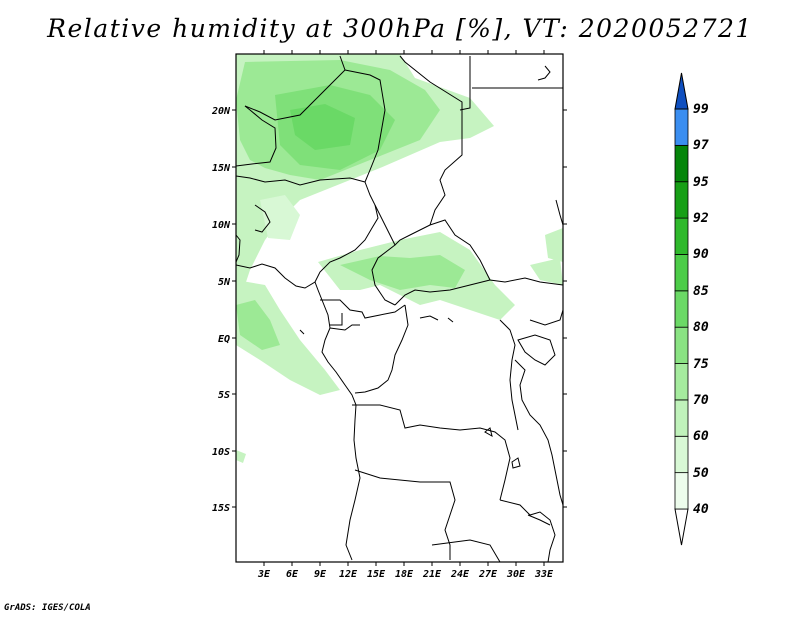 Image resolution: width=800 pixels, height=618 pixels. I want to click on lat-label-5n: 5N, so click(224, 282).